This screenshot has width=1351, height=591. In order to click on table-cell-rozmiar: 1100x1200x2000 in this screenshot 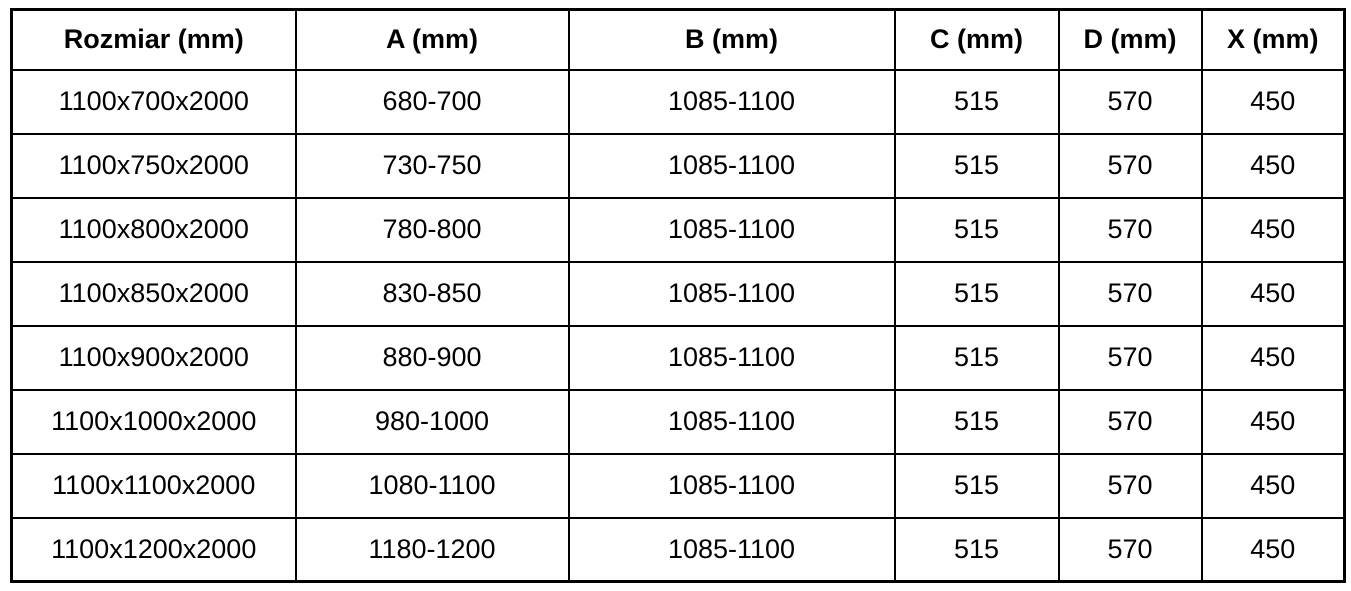, I will do `click(153, 549)`.